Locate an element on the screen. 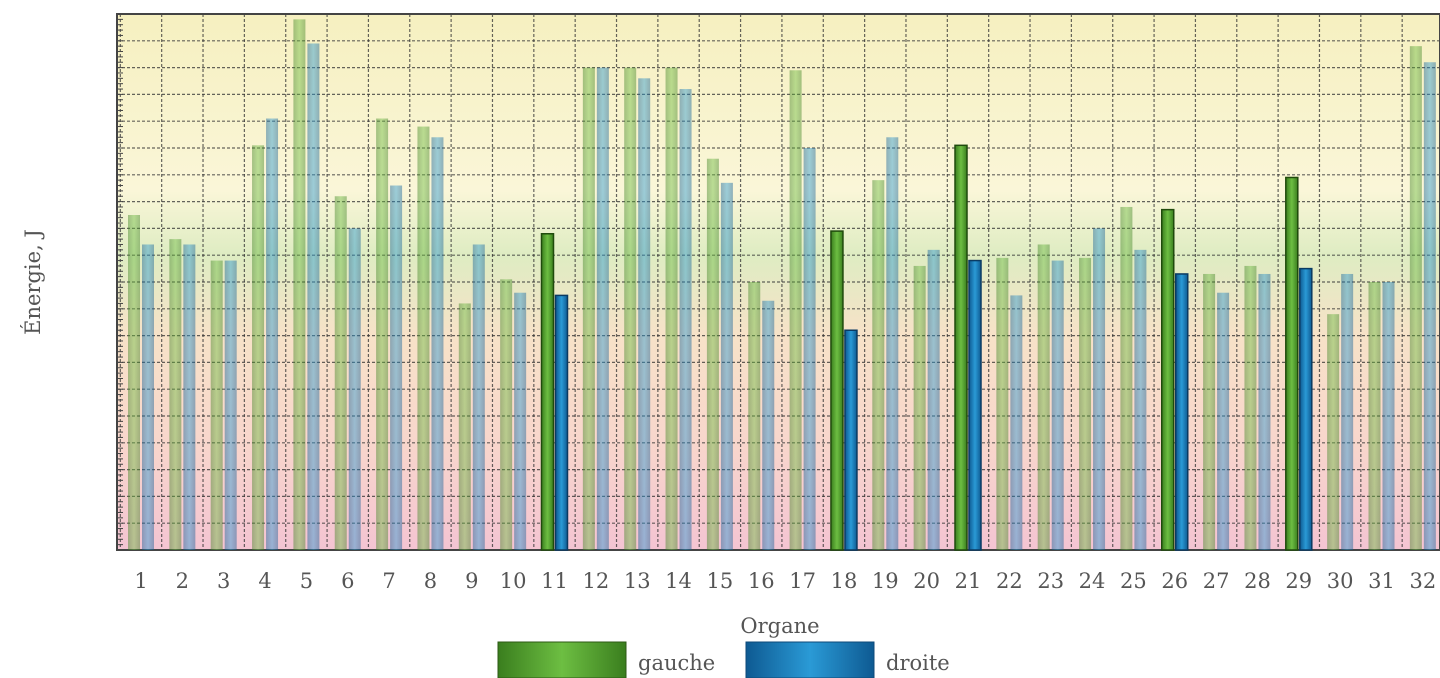  x-tick-label: 11 is located at coordinates (554, 581).